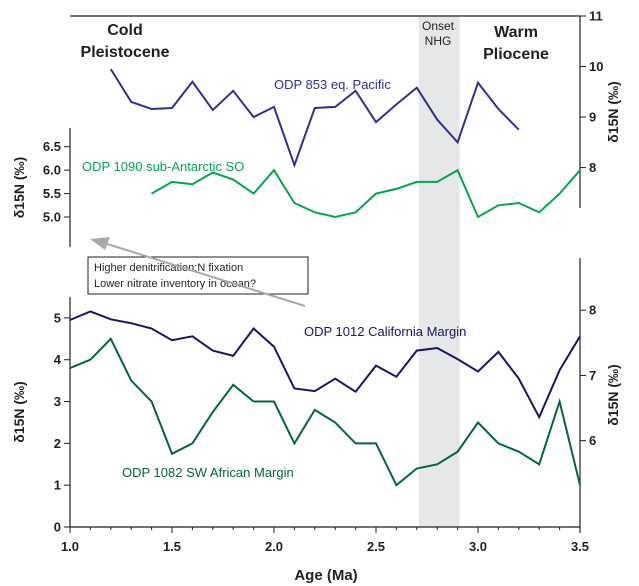  Describe the element at coordinates (376, 546) in the screenshot. I see `x-tick-label: 2.5` at that location.